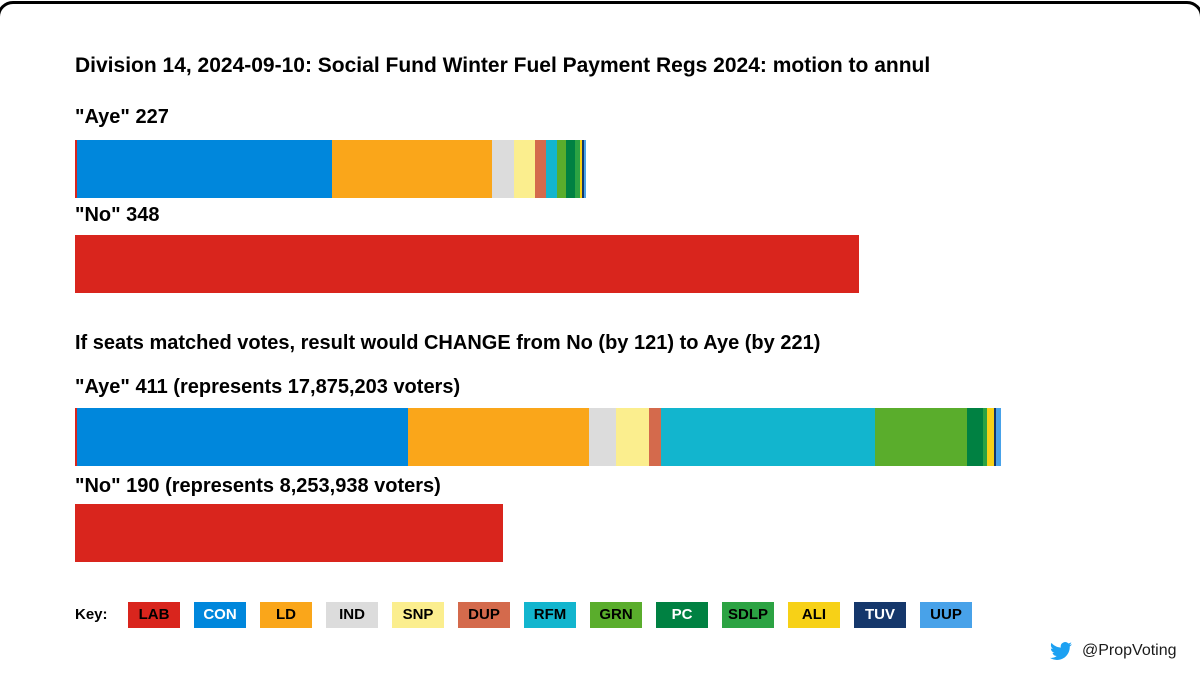  What do you see at coordinates (1061, 651) in the screenshot?
I see `twitter-bird-icon` at bounding box center [1061, 651].